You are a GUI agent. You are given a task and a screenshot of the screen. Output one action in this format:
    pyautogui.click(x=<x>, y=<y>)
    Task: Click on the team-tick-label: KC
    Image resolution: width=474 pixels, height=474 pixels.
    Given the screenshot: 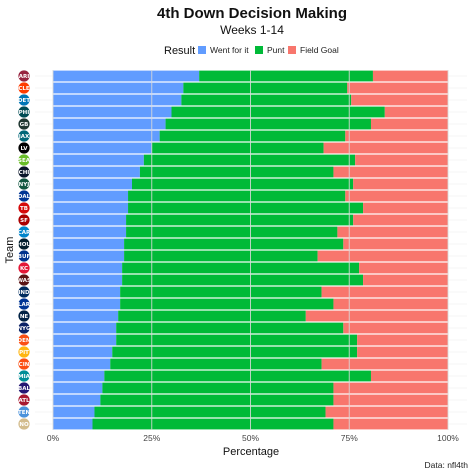 What is the action you would take?
    pyautogui.click(x=24, y=269)
    